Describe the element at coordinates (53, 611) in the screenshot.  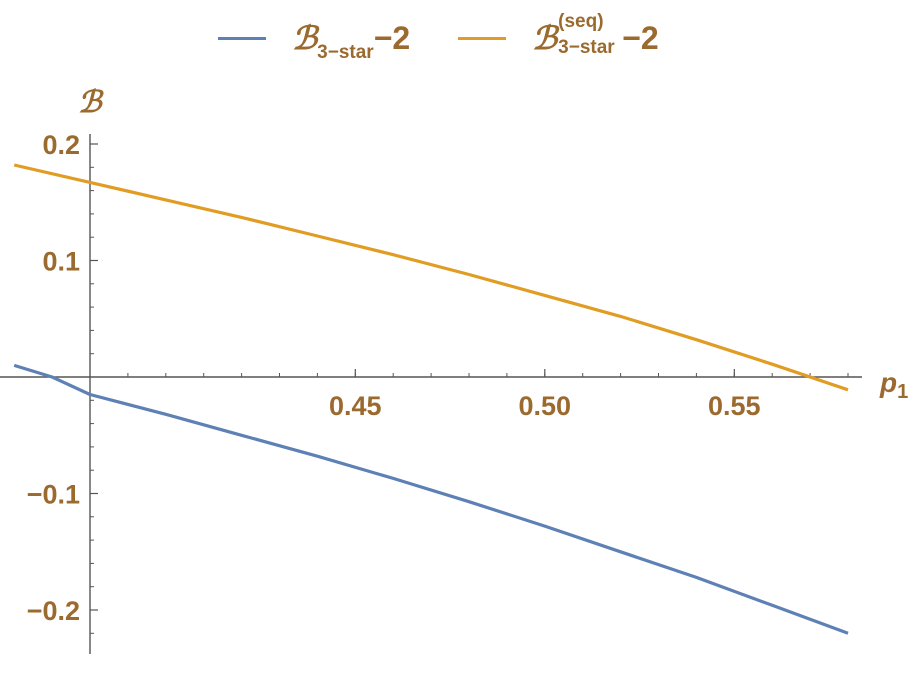
I see `y-tick-label: −0.2` at that location.